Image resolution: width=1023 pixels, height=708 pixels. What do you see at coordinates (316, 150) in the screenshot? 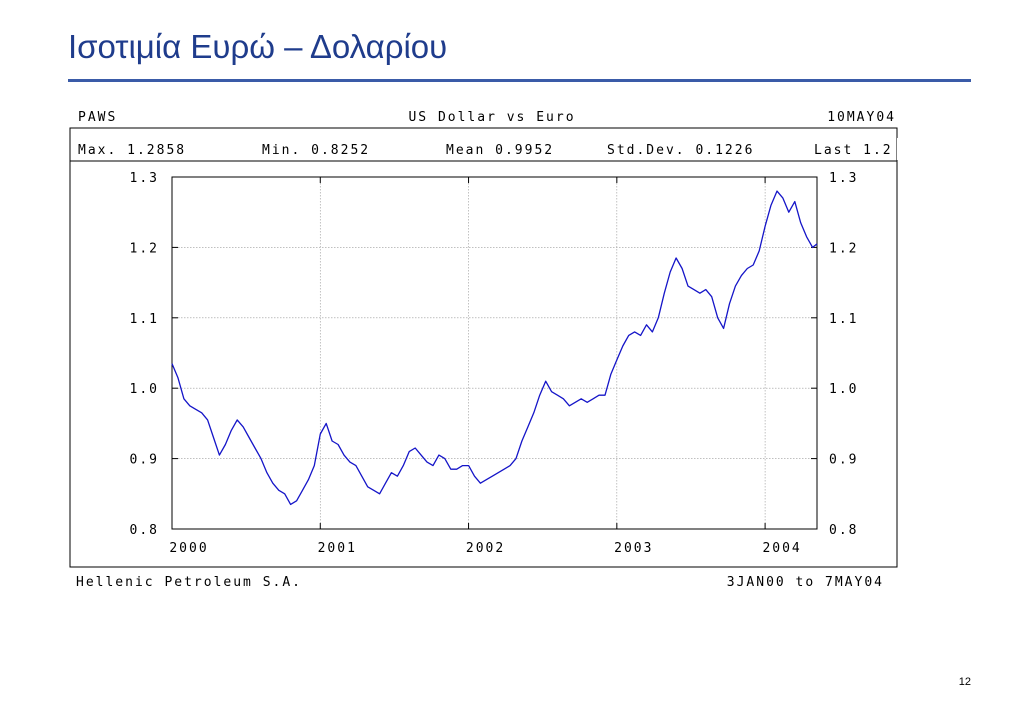
I see `stat-min: Min. 0.8252` at bounding box center [316, 150].